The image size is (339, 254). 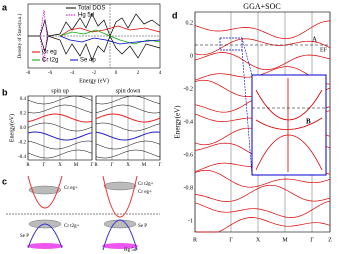 What do you see at coordinates (116, 73) in the screenshot?
I see `x-tick-label: 0` at bounding box center [116, 73].